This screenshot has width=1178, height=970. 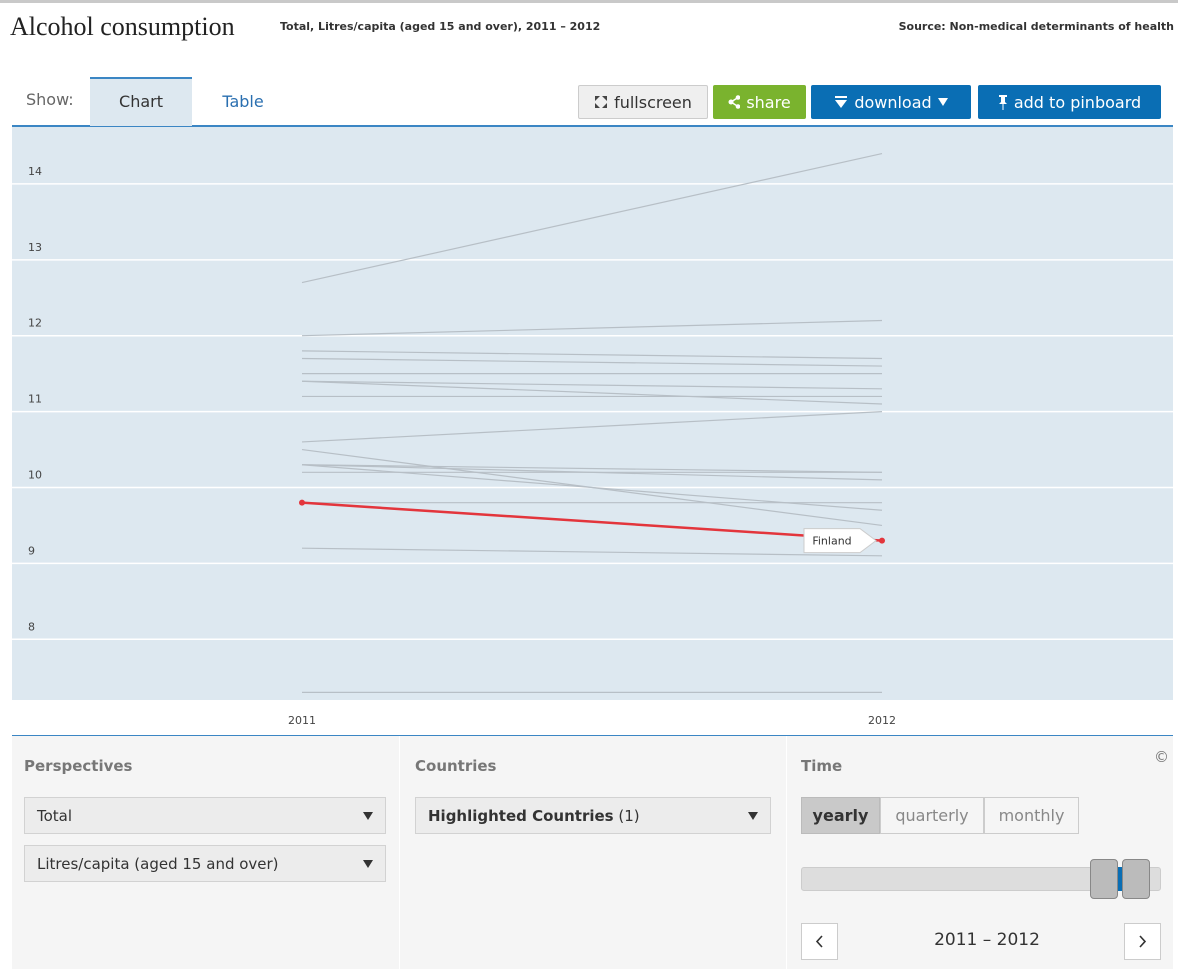 I want to click on share-button: share, so click(x=759, y=102).